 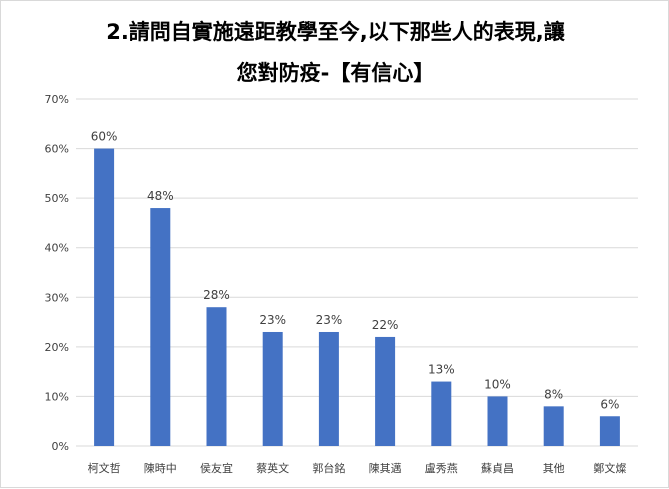 What do you see at coordinates (385, 325) in the screenshot?
I see `data-label: 22%` at bounding box center [385, 325].